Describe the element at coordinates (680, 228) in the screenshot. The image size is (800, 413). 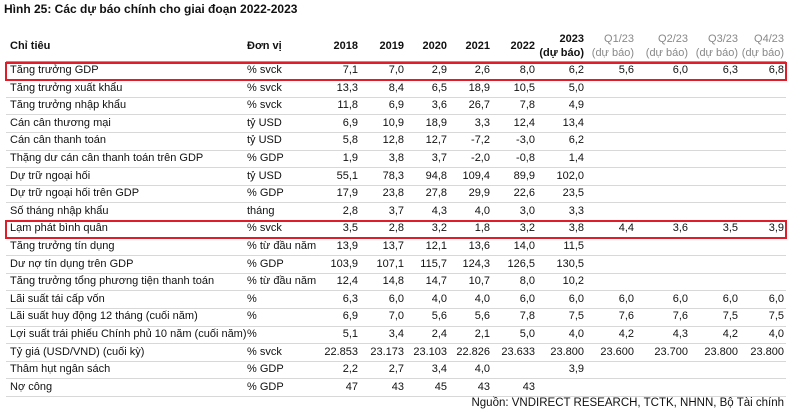
I see `cell-value: 3,6` at that location.